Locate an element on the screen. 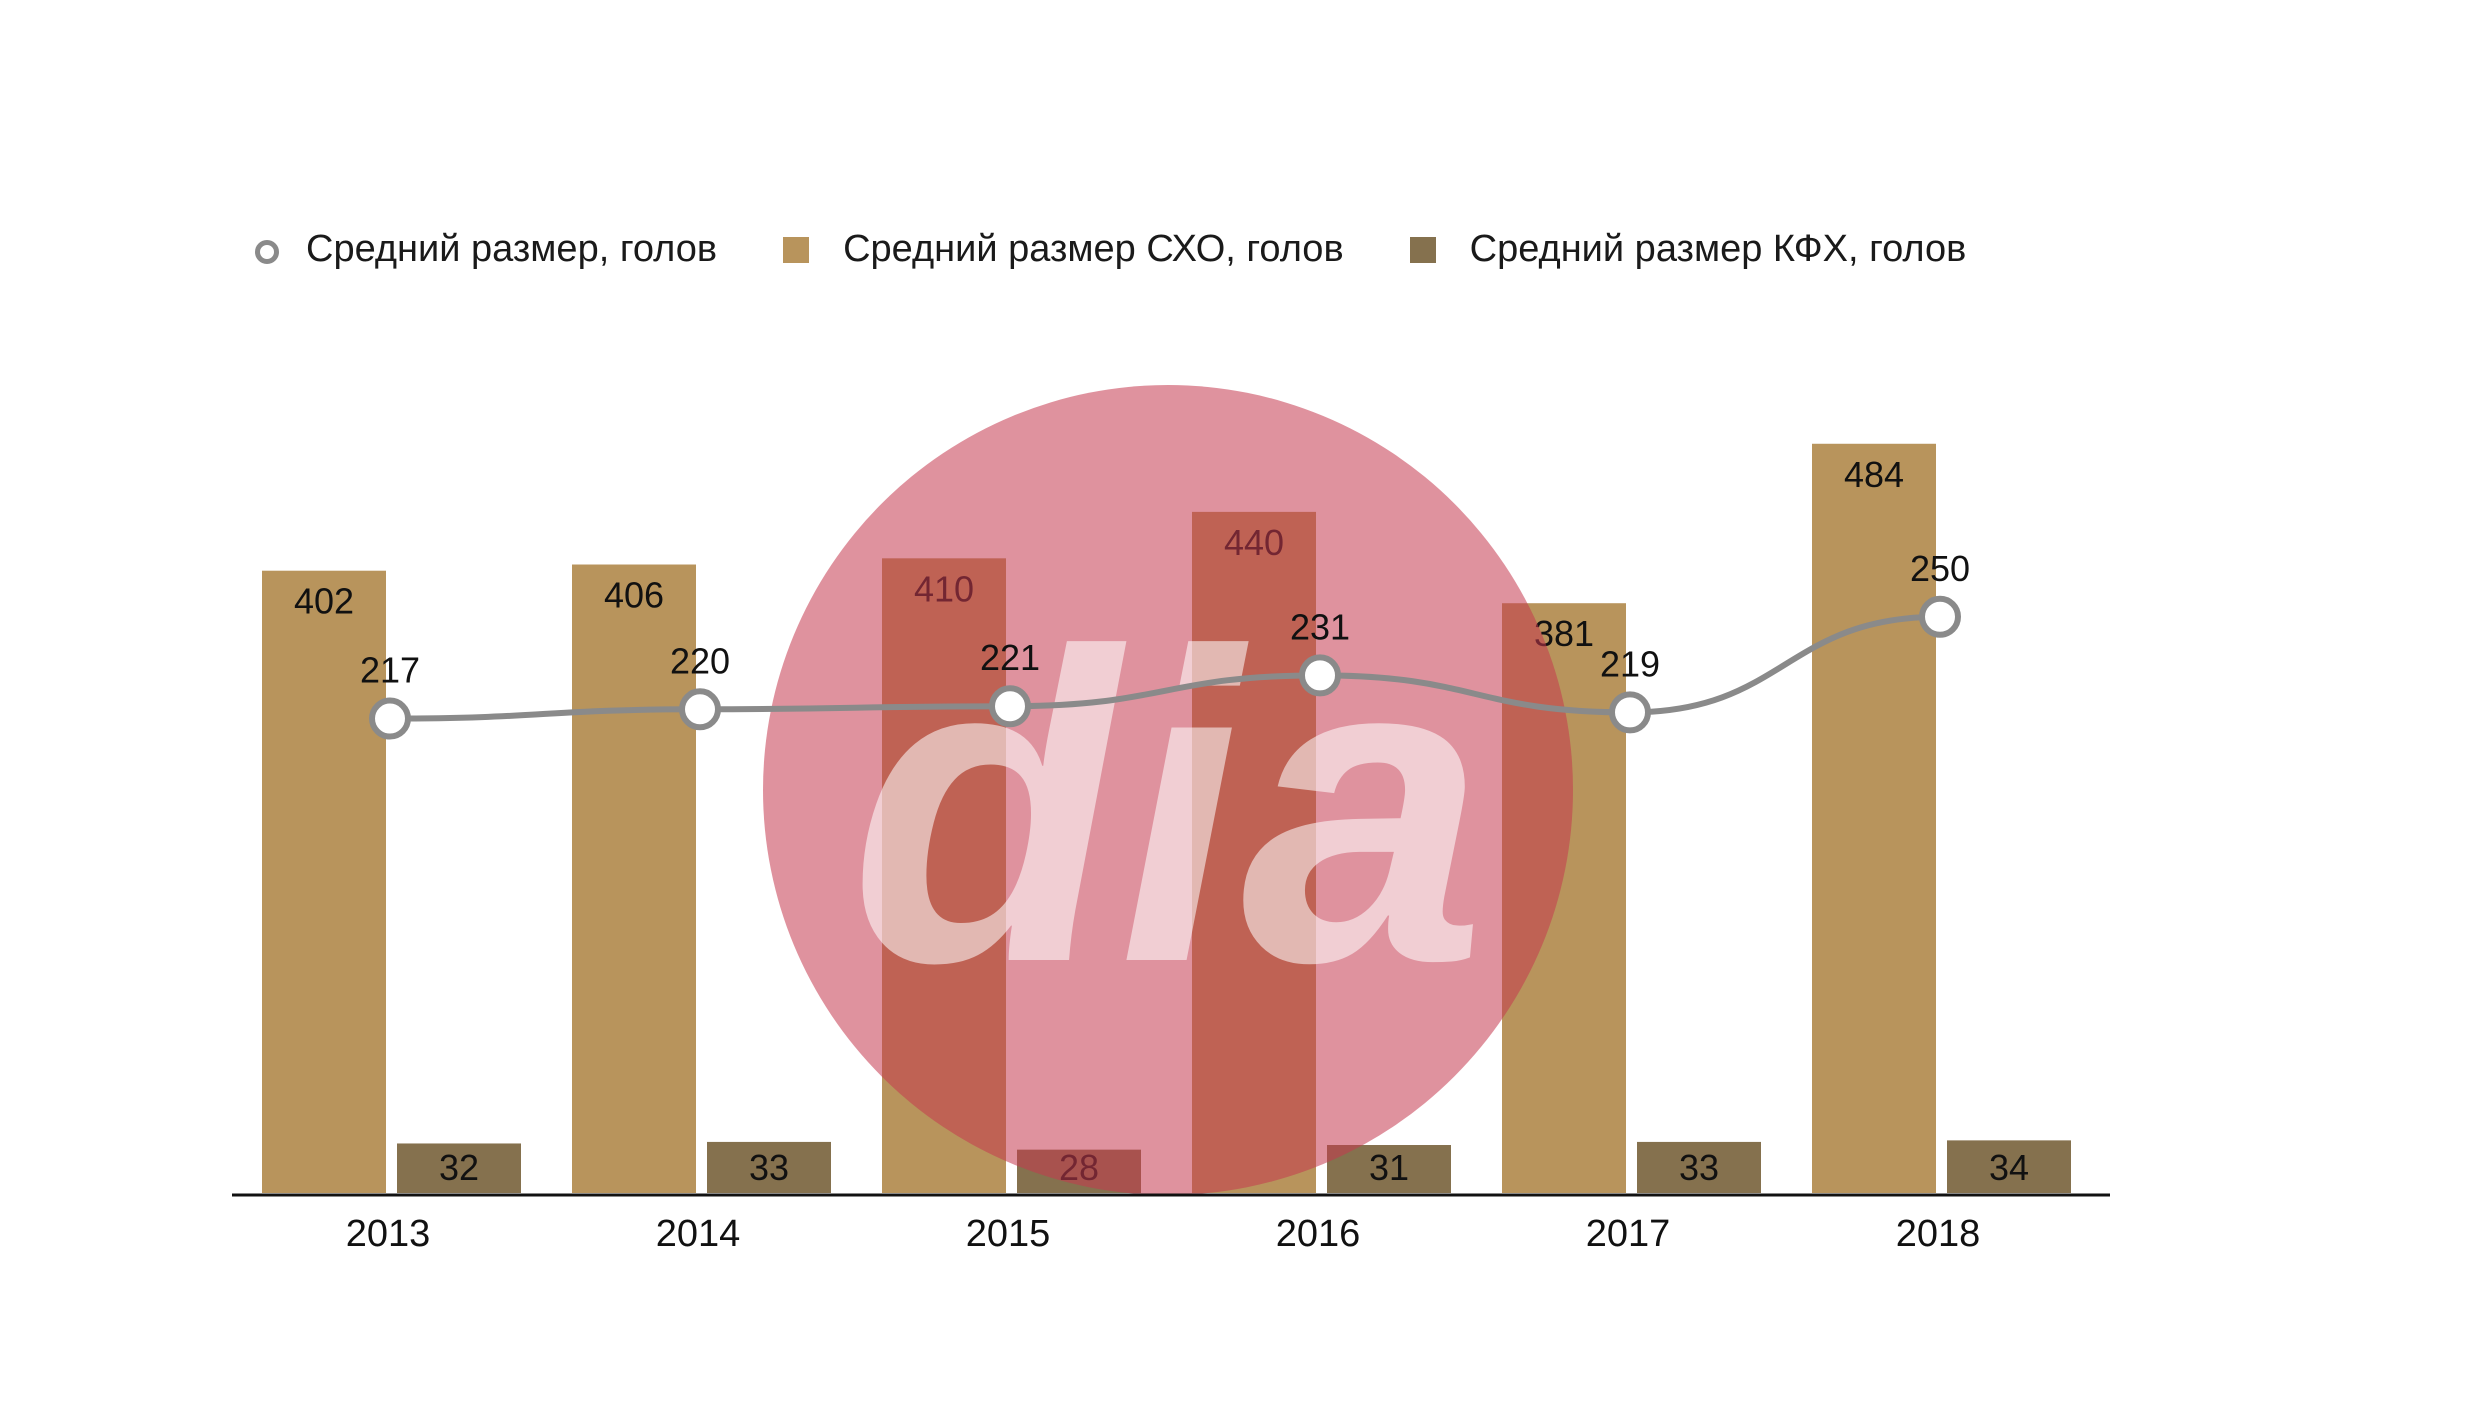 The height and width of the screenshot is (1428, 2465). bar-kfh-2014 is located at coordinates (769, 1167).